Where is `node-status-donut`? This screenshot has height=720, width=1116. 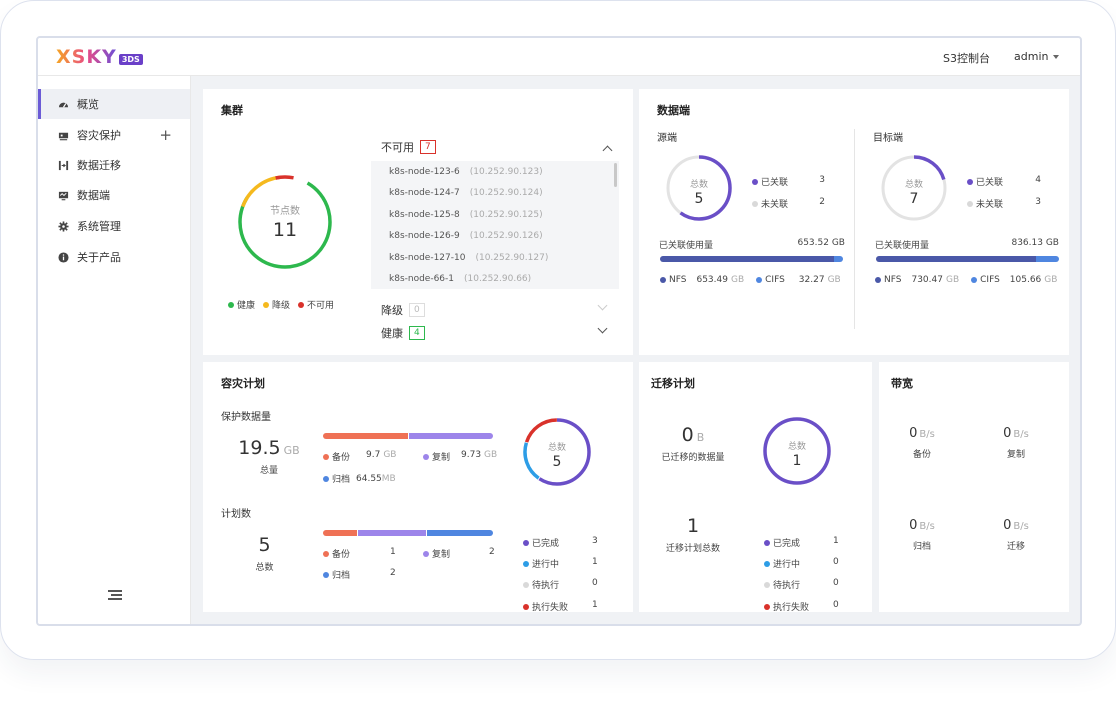
node-status-donut is located at coordinates (285, 222).